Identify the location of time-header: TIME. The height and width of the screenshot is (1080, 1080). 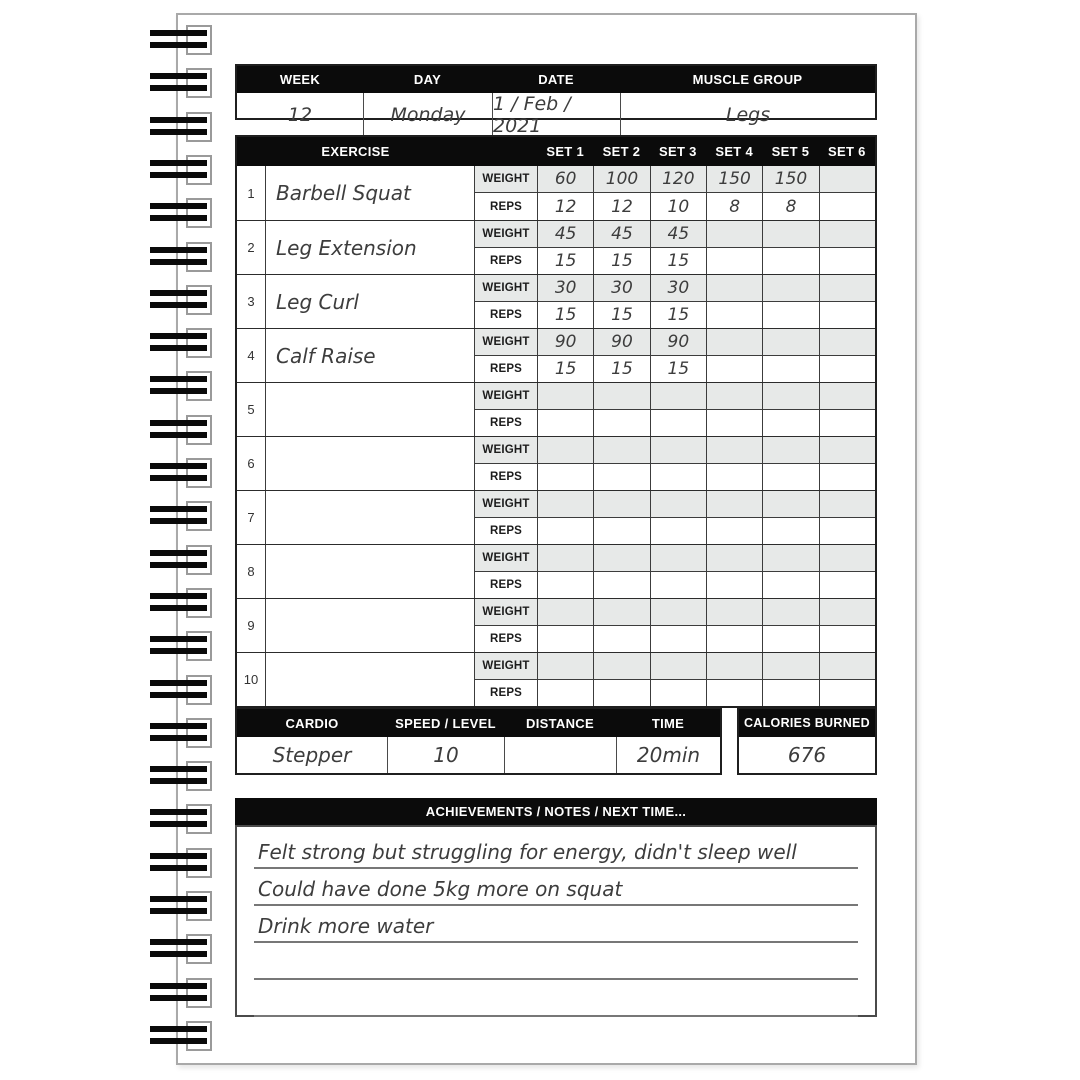
(668, 723).